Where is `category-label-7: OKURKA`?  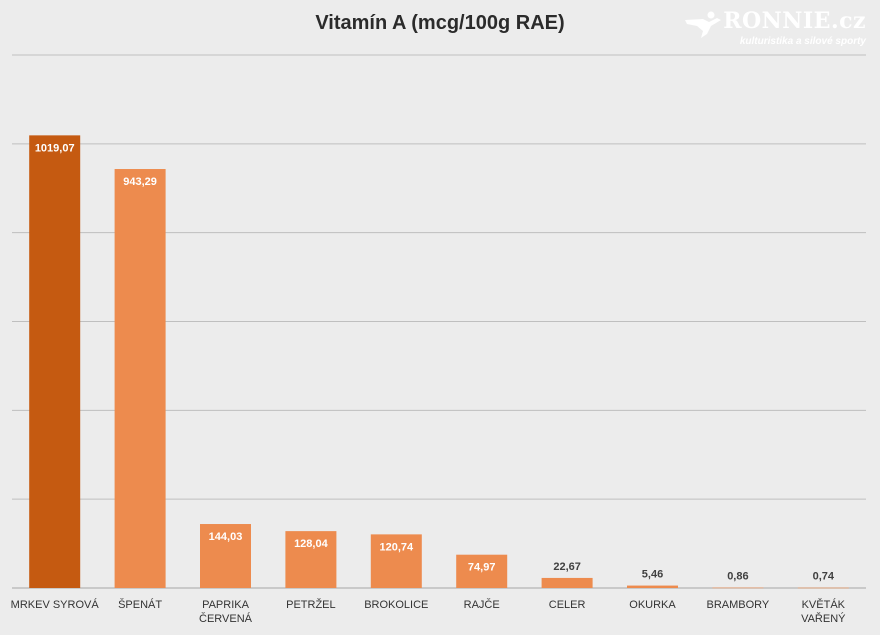 category-label-7: OKURKA is located at coordinates (652, 605).